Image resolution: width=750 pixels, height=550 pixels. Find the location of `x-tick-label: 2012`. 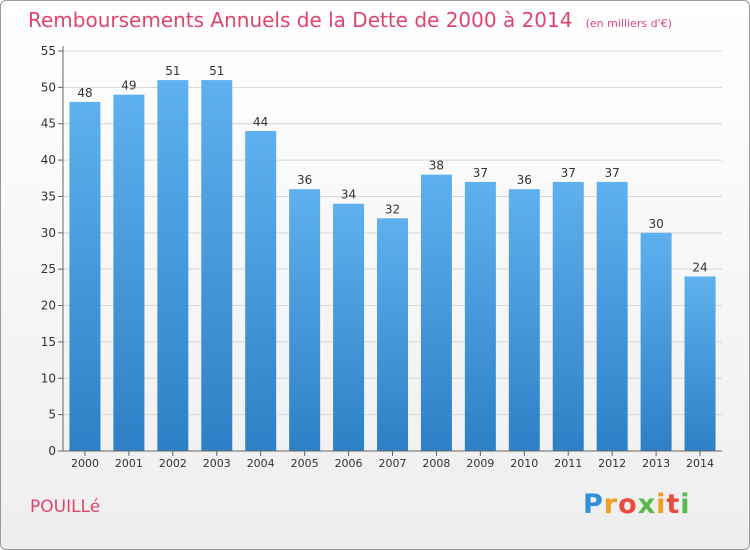

x-tick-label: 2012 is located at coordinates (612, 463).